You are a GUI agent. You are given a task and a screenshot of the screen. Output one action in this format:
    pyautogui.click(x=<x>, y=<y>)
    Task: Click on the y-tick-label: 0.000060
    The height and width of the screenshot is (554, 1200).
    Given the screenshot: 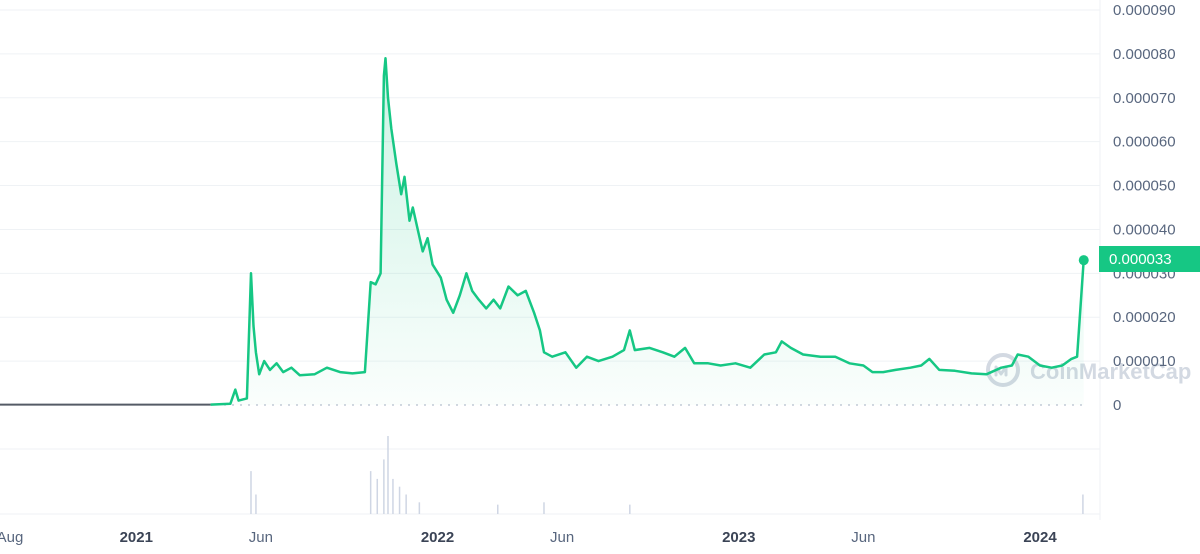 What is the action you would take?
    pyautogui.click(x=1144, y=142)
    